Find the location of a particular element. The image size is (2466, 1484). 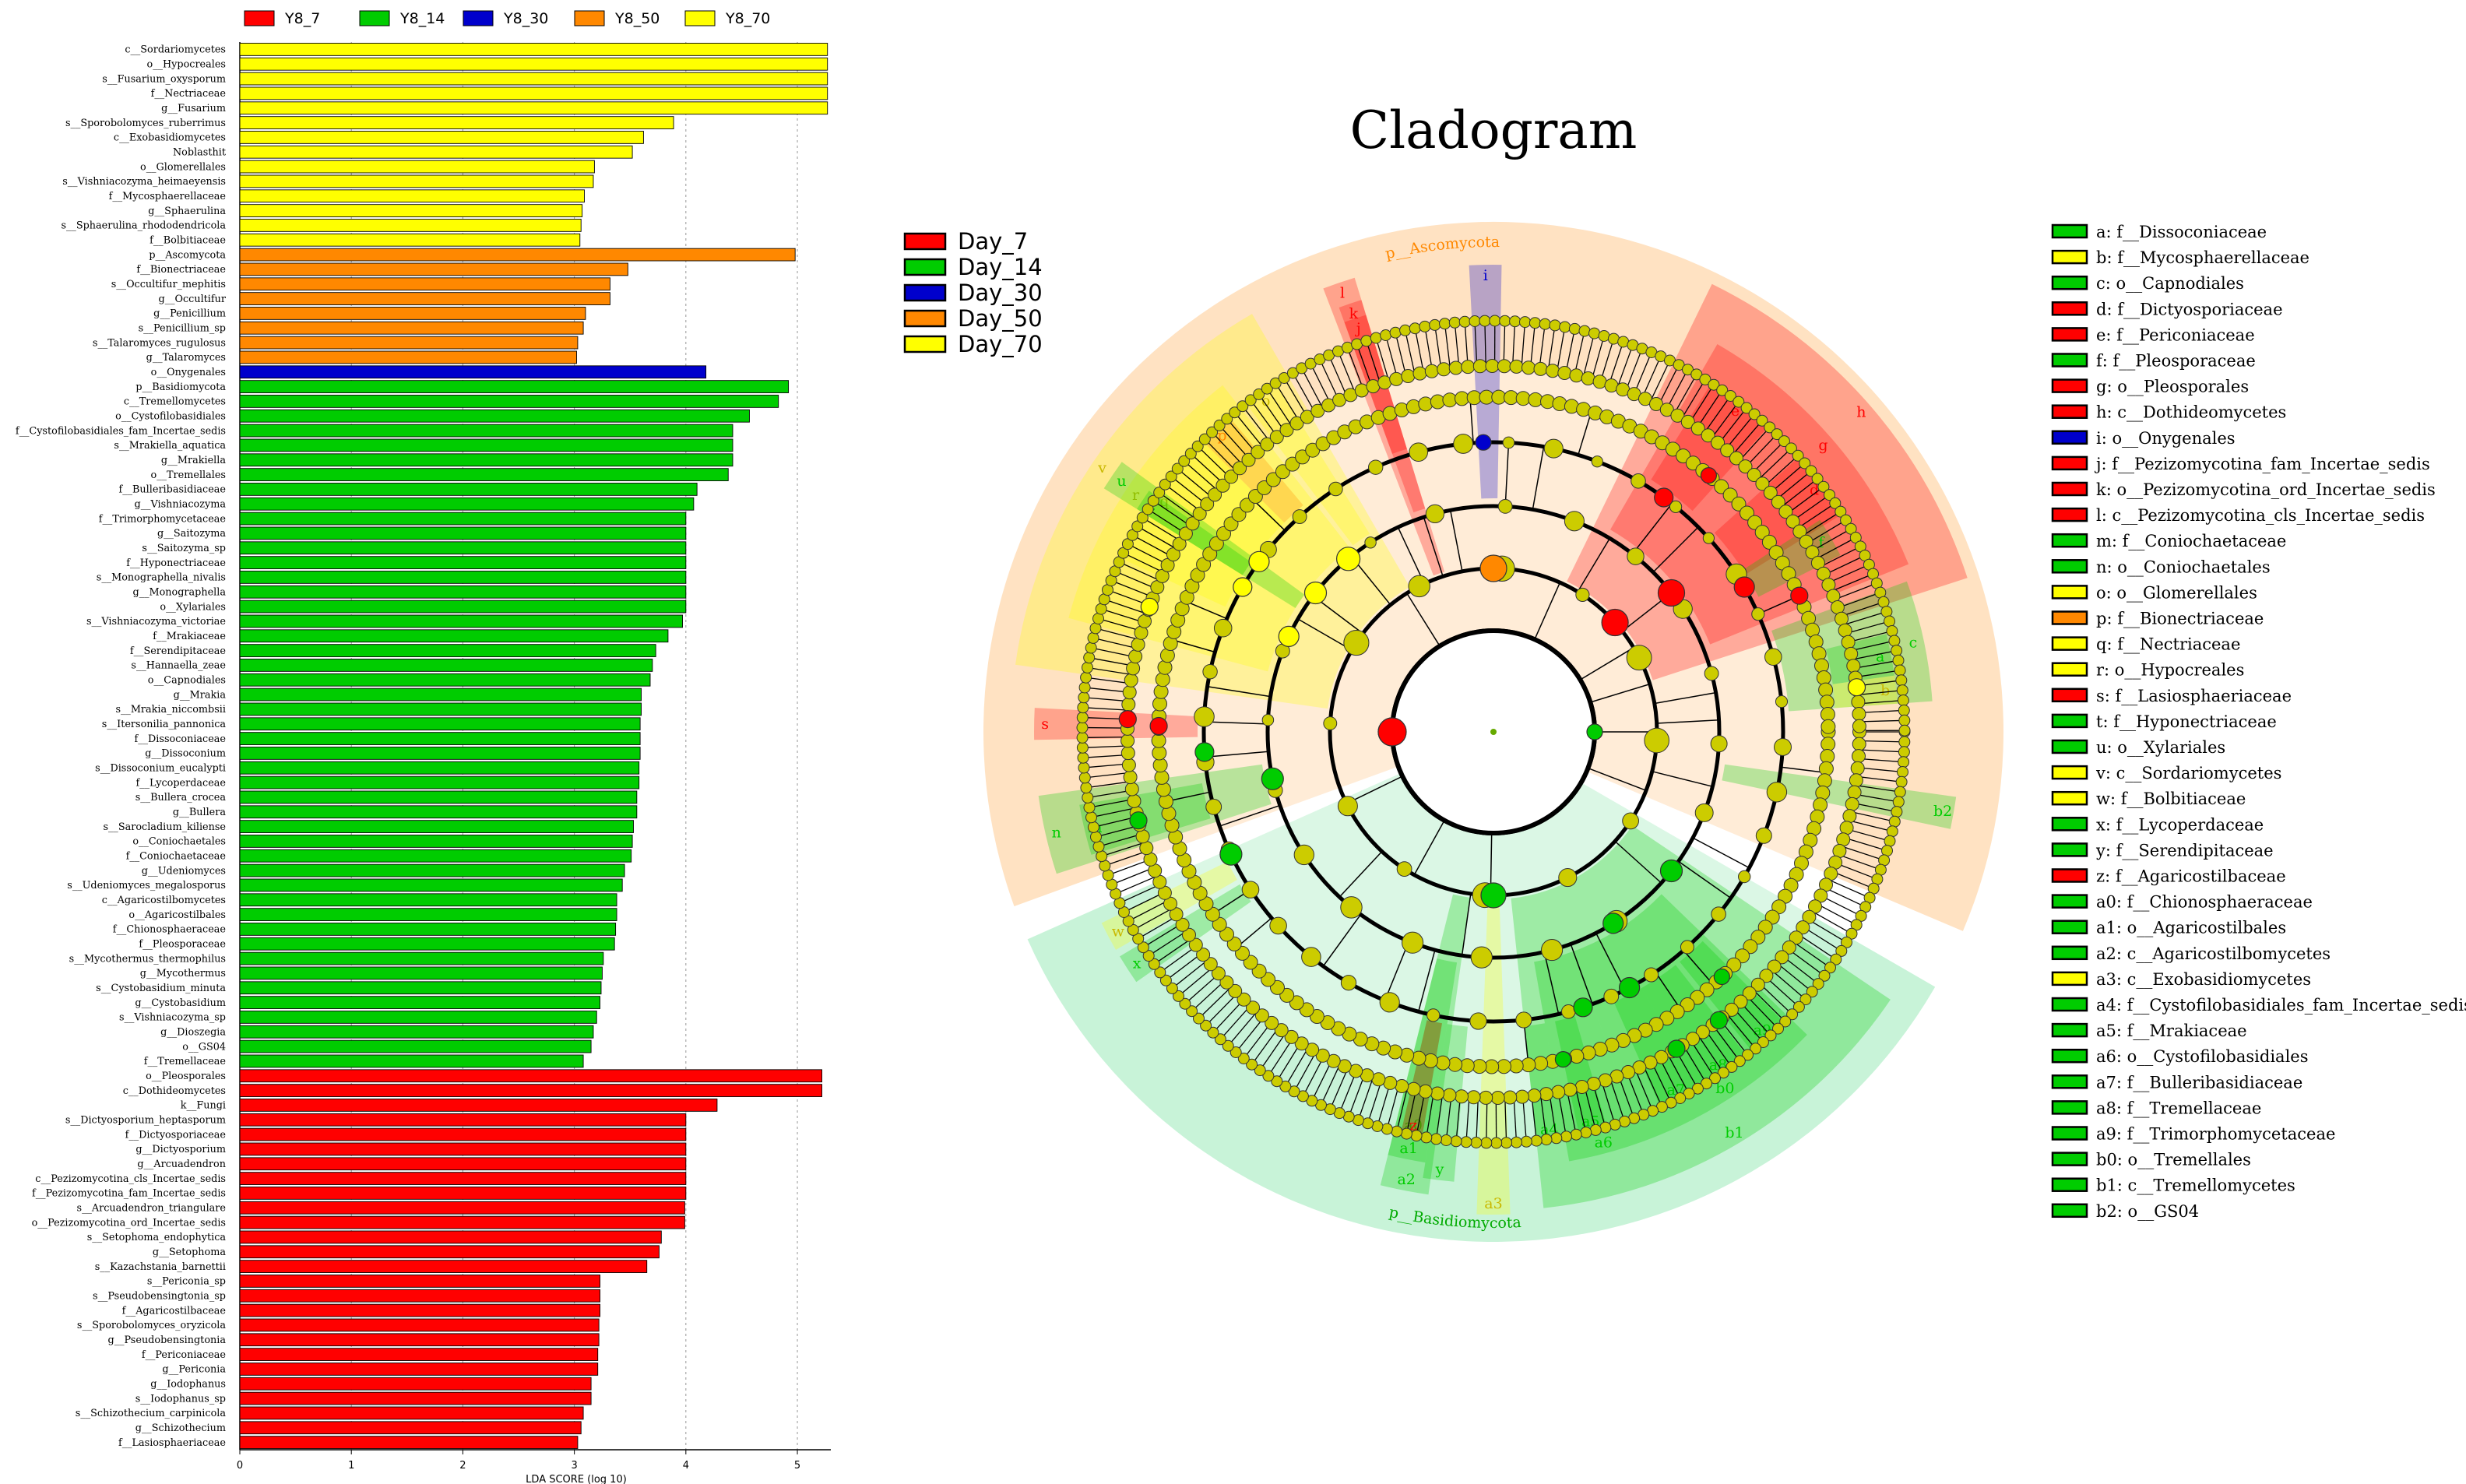

bar-s-monographella-nivalis is located at coordinates (463, 578).